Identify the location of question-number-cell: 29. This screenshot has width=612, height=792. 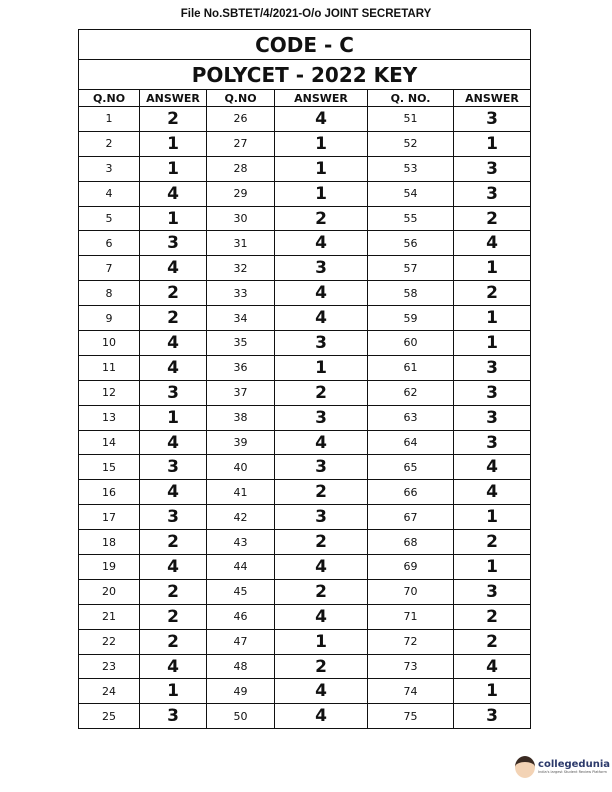
(240, 193).